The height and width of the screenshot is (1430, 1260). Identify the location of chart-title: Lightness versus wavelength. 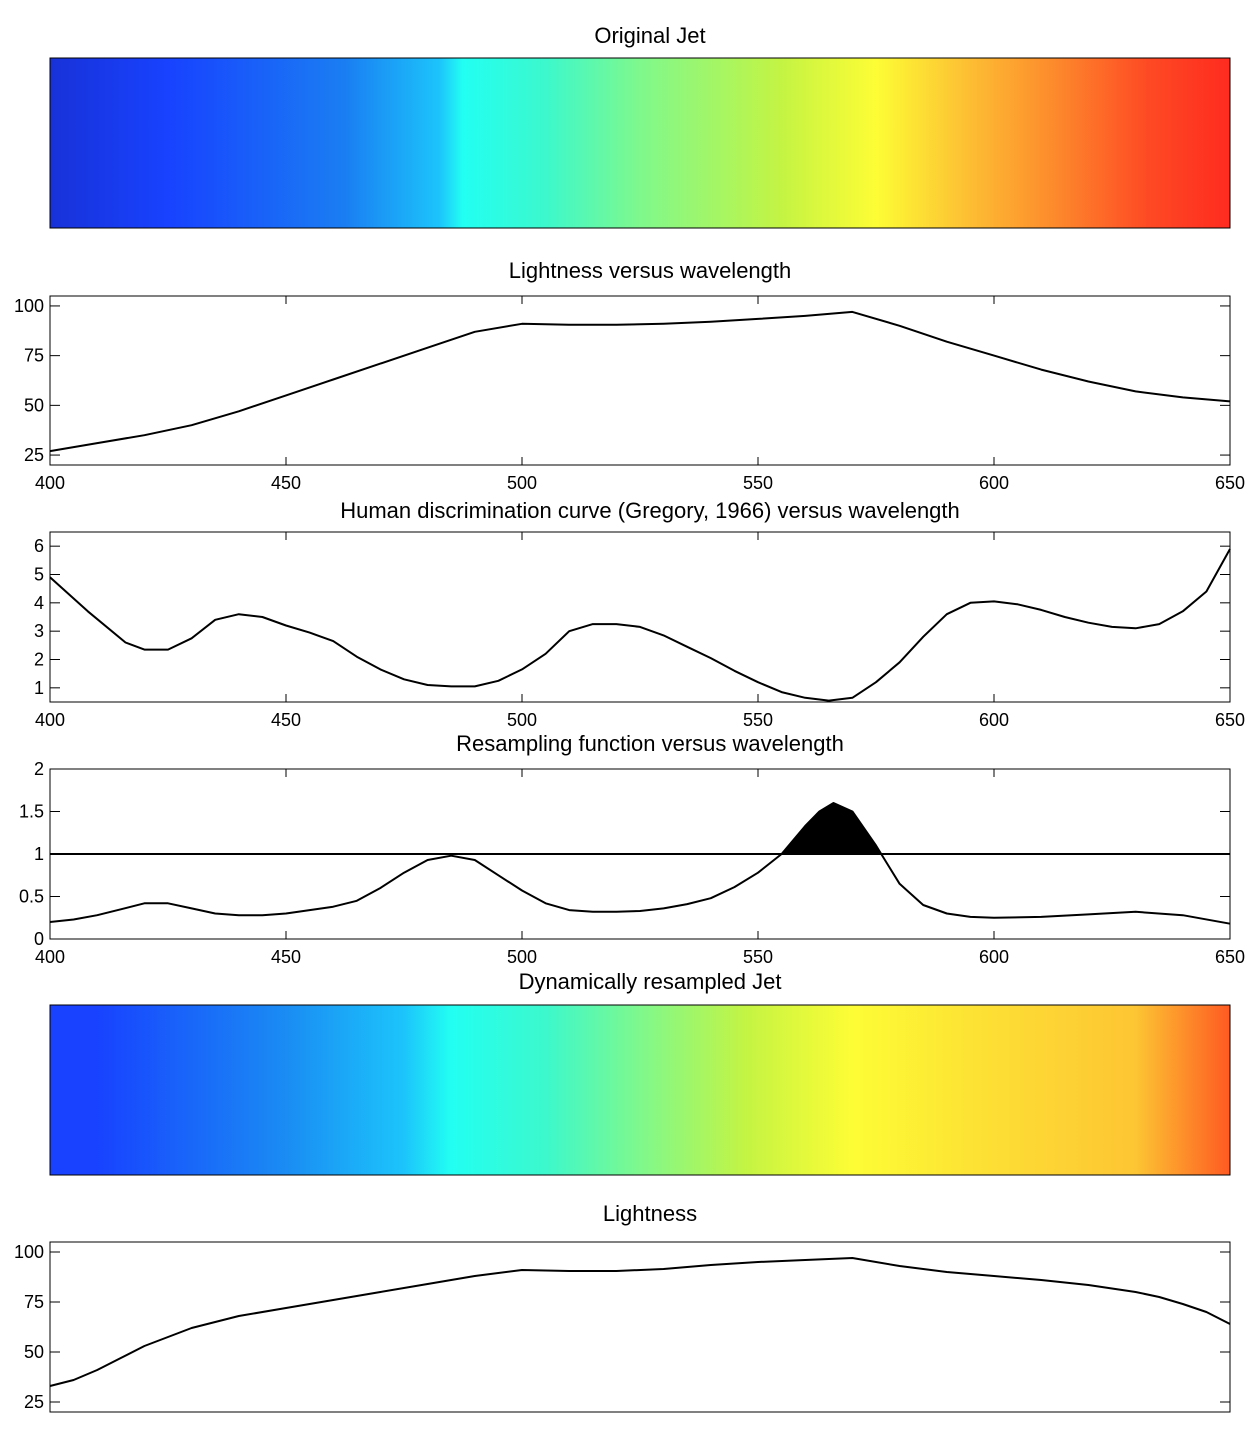
(650, 270).